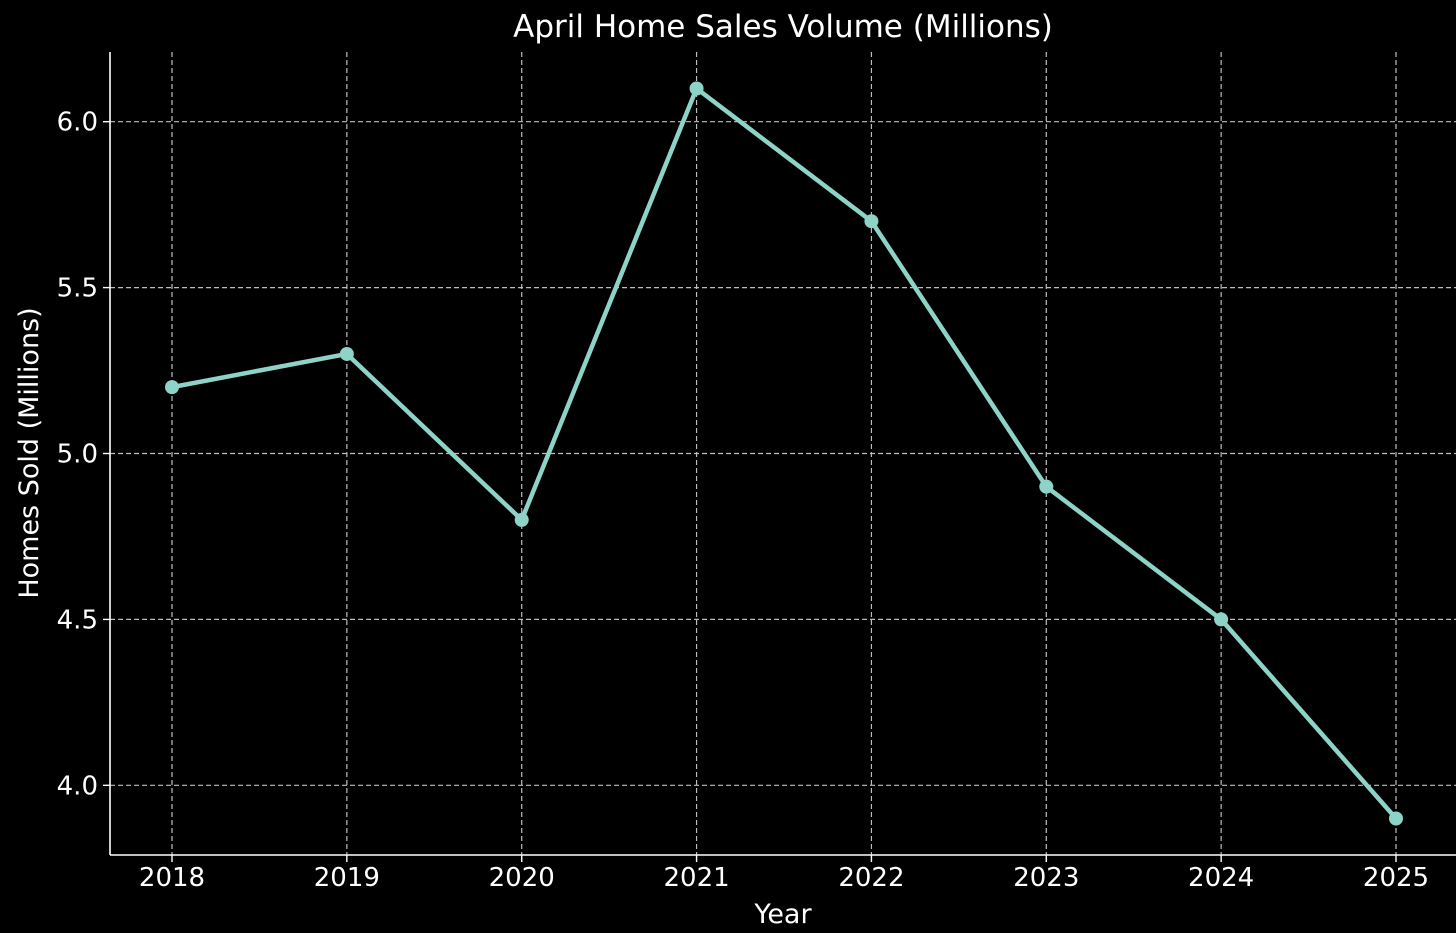  I want to click on y-tick-label: 4.0, so click(77, 786).